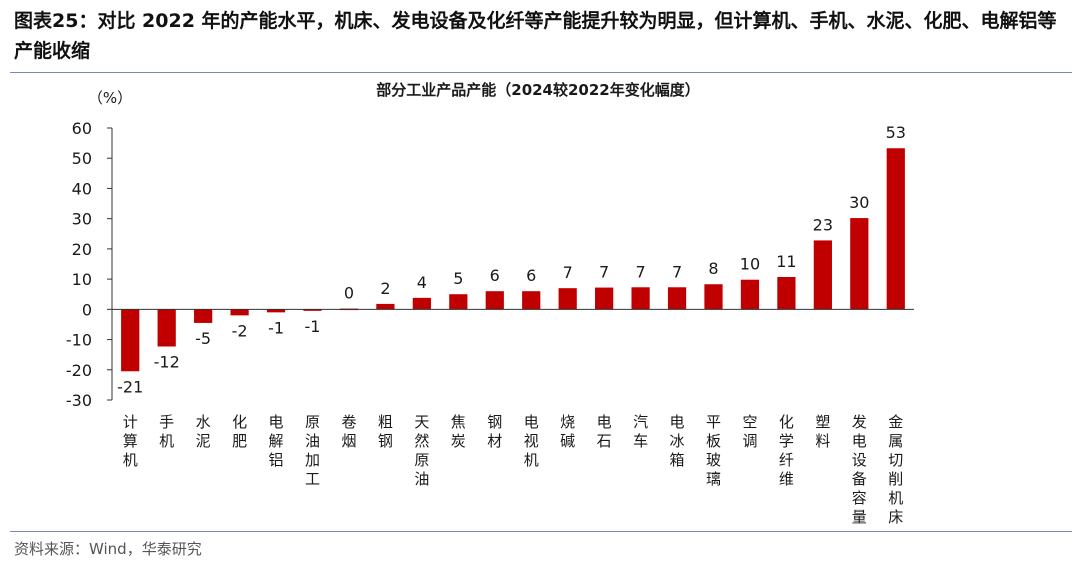  Describe the element at coordinates (130, 386) in the screenshot. I see `data-label: -21` at that location.